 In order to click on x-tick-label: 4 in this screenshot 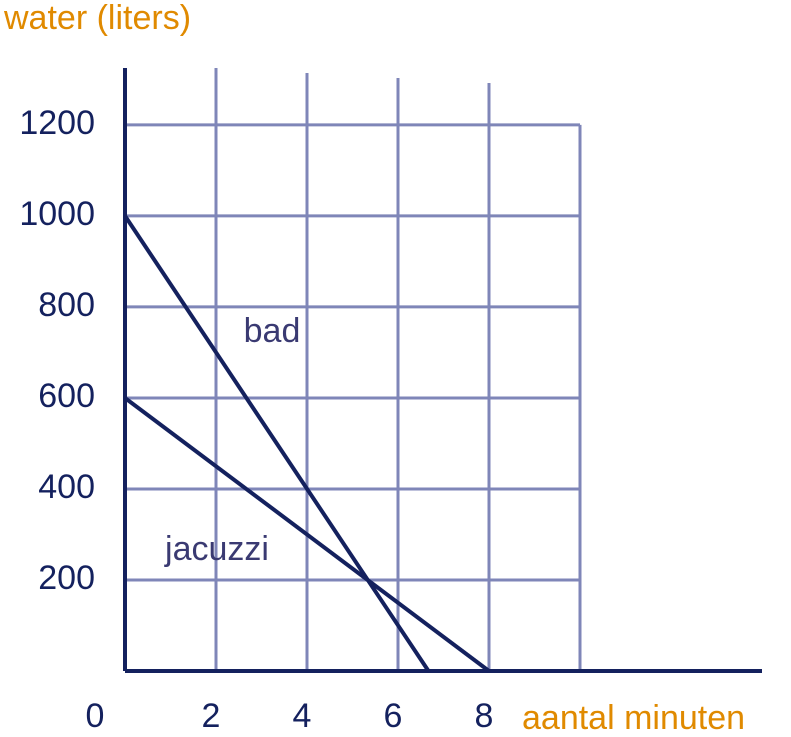, I will do `click(302, 716)`.